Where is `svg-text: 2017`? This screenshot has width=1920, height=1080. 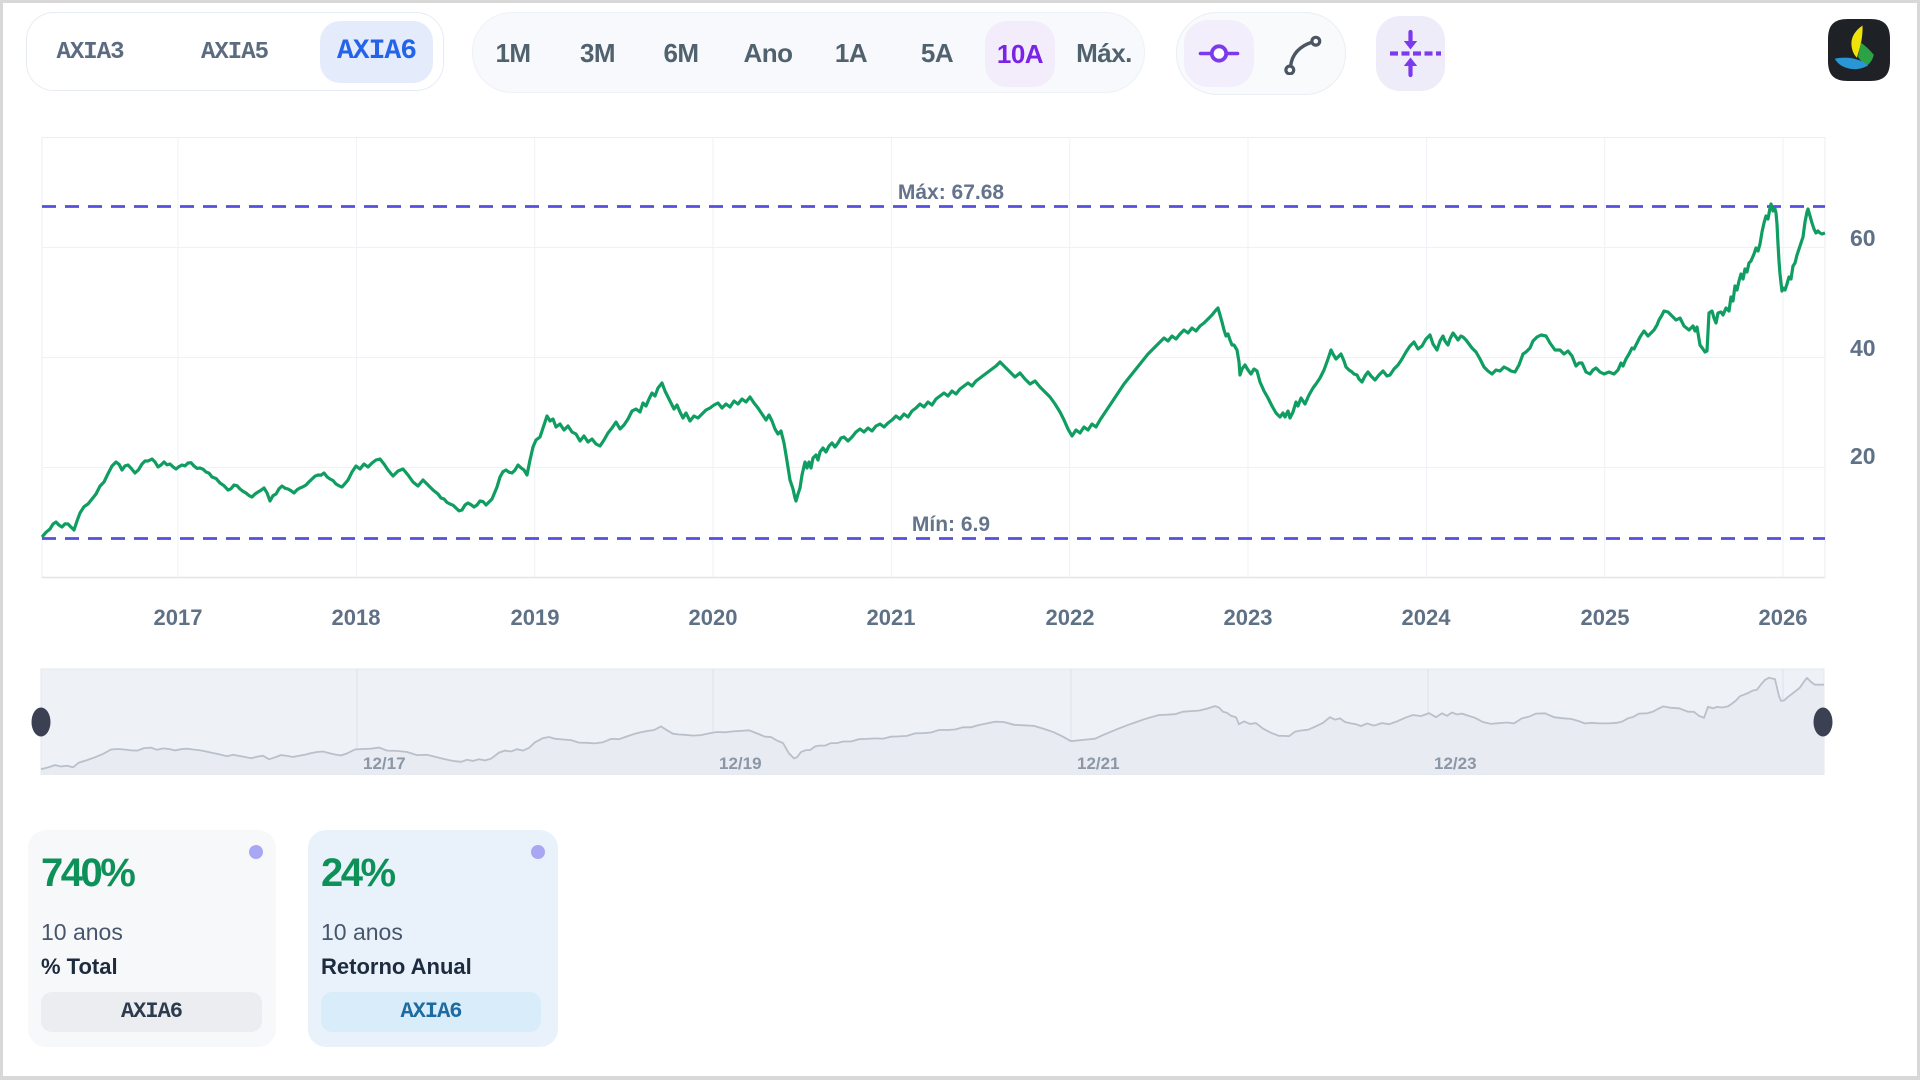
svg-text: 2017 is located at coordinates (178, 617).